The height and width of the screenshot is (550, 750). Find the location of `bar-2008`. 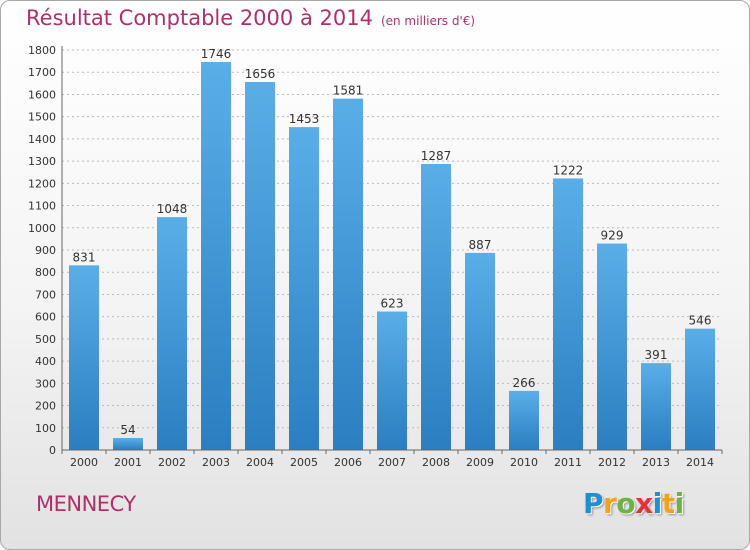

bar-2008 is located at coordinates (436, 307).